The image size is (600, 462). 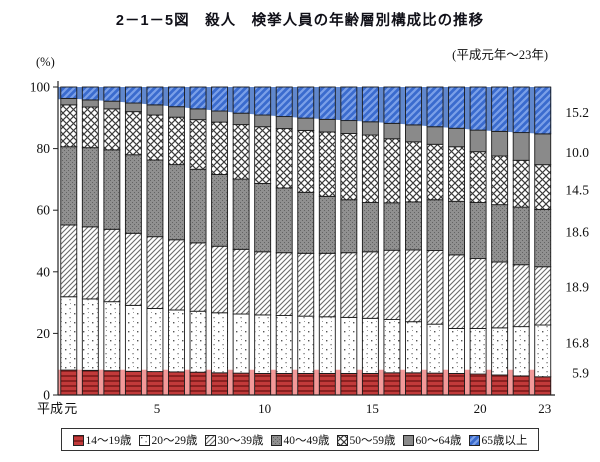 What do you see at coordinates (577, 232) in the screenshot?
I see `final-value-label: 18.6` at bounding box center [577, 232].